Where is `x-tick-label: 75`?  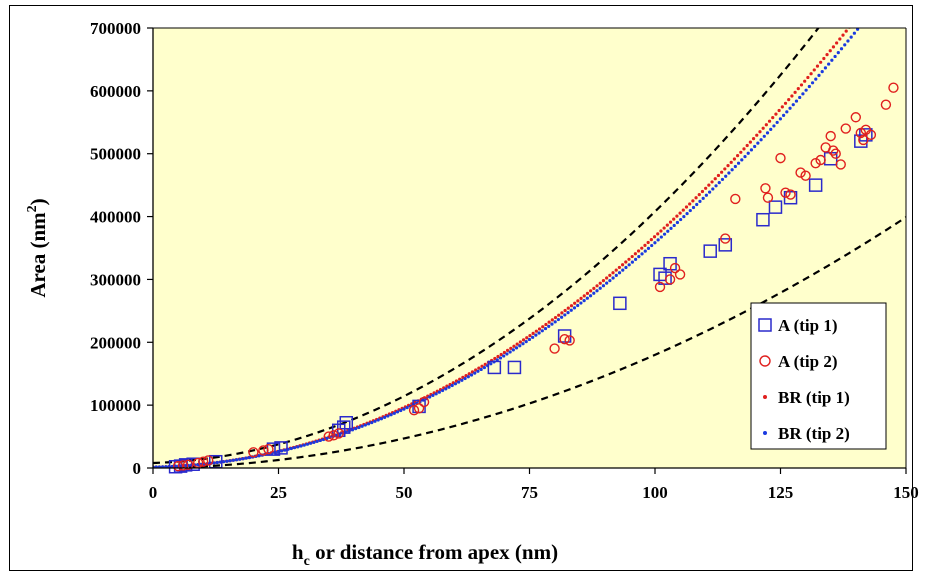 x-tick-label: 75 is located at coordinates (529, 492).